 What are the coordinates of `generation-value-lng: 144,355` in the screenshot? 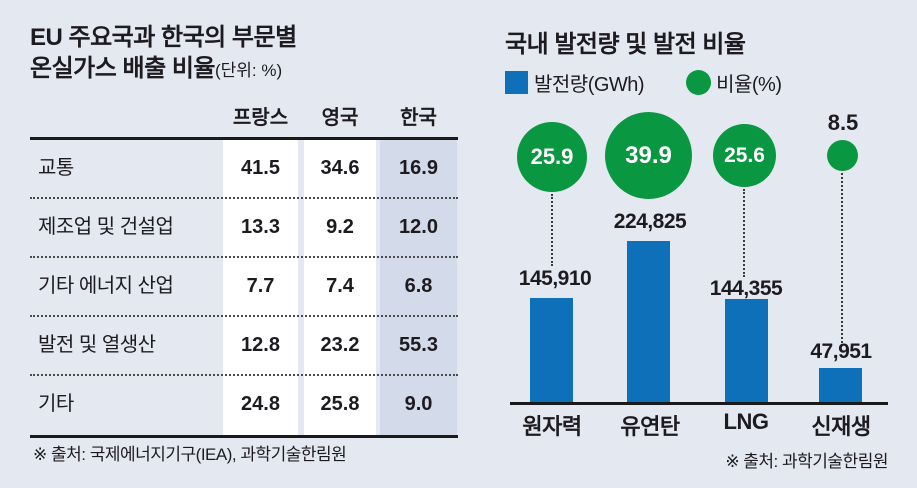 It's located at (746, 288).